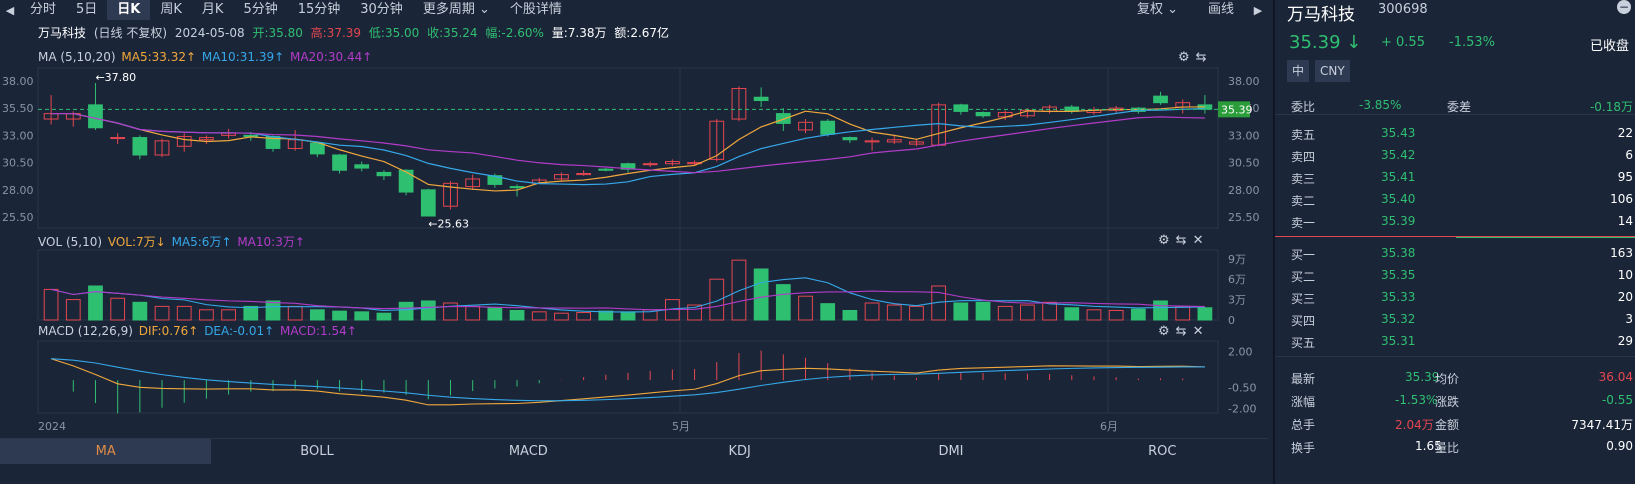 This screenshot has height=484, width=1635. What do you see at coordinates (1303, 299) in the screenshot?
I see `quote-row-label: 买三` at bounding box center [1303, 299].